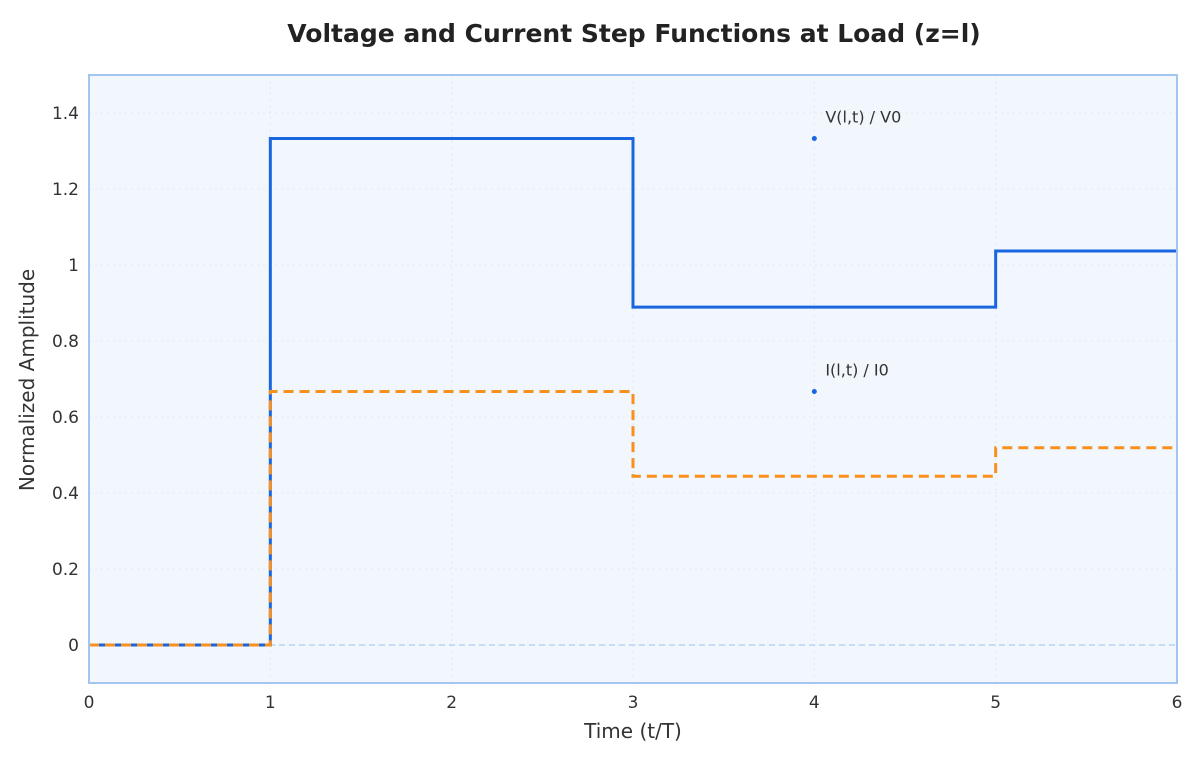  I want to click on x-tick-label: 5, so click(995, 703).